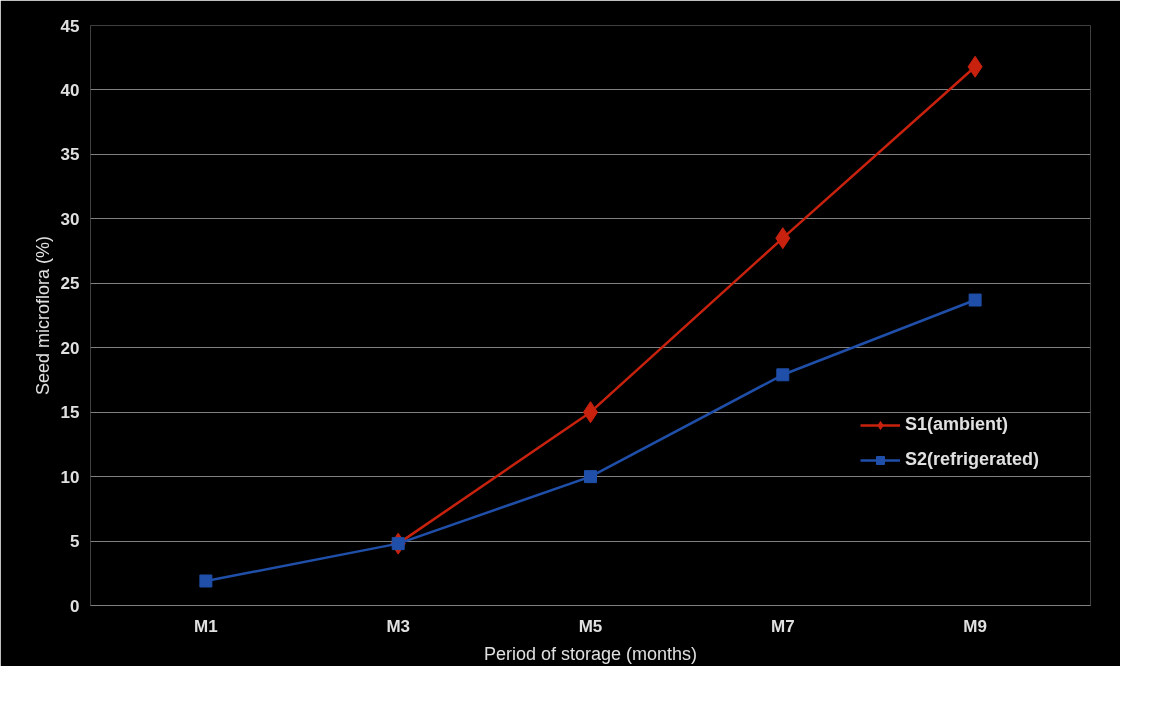 This screenshot has height=724, width=1160. What do you see at coordinates (590, 626) in the screenshot?
I see `x-tick-label: M5` at bounding box center [590, 626].